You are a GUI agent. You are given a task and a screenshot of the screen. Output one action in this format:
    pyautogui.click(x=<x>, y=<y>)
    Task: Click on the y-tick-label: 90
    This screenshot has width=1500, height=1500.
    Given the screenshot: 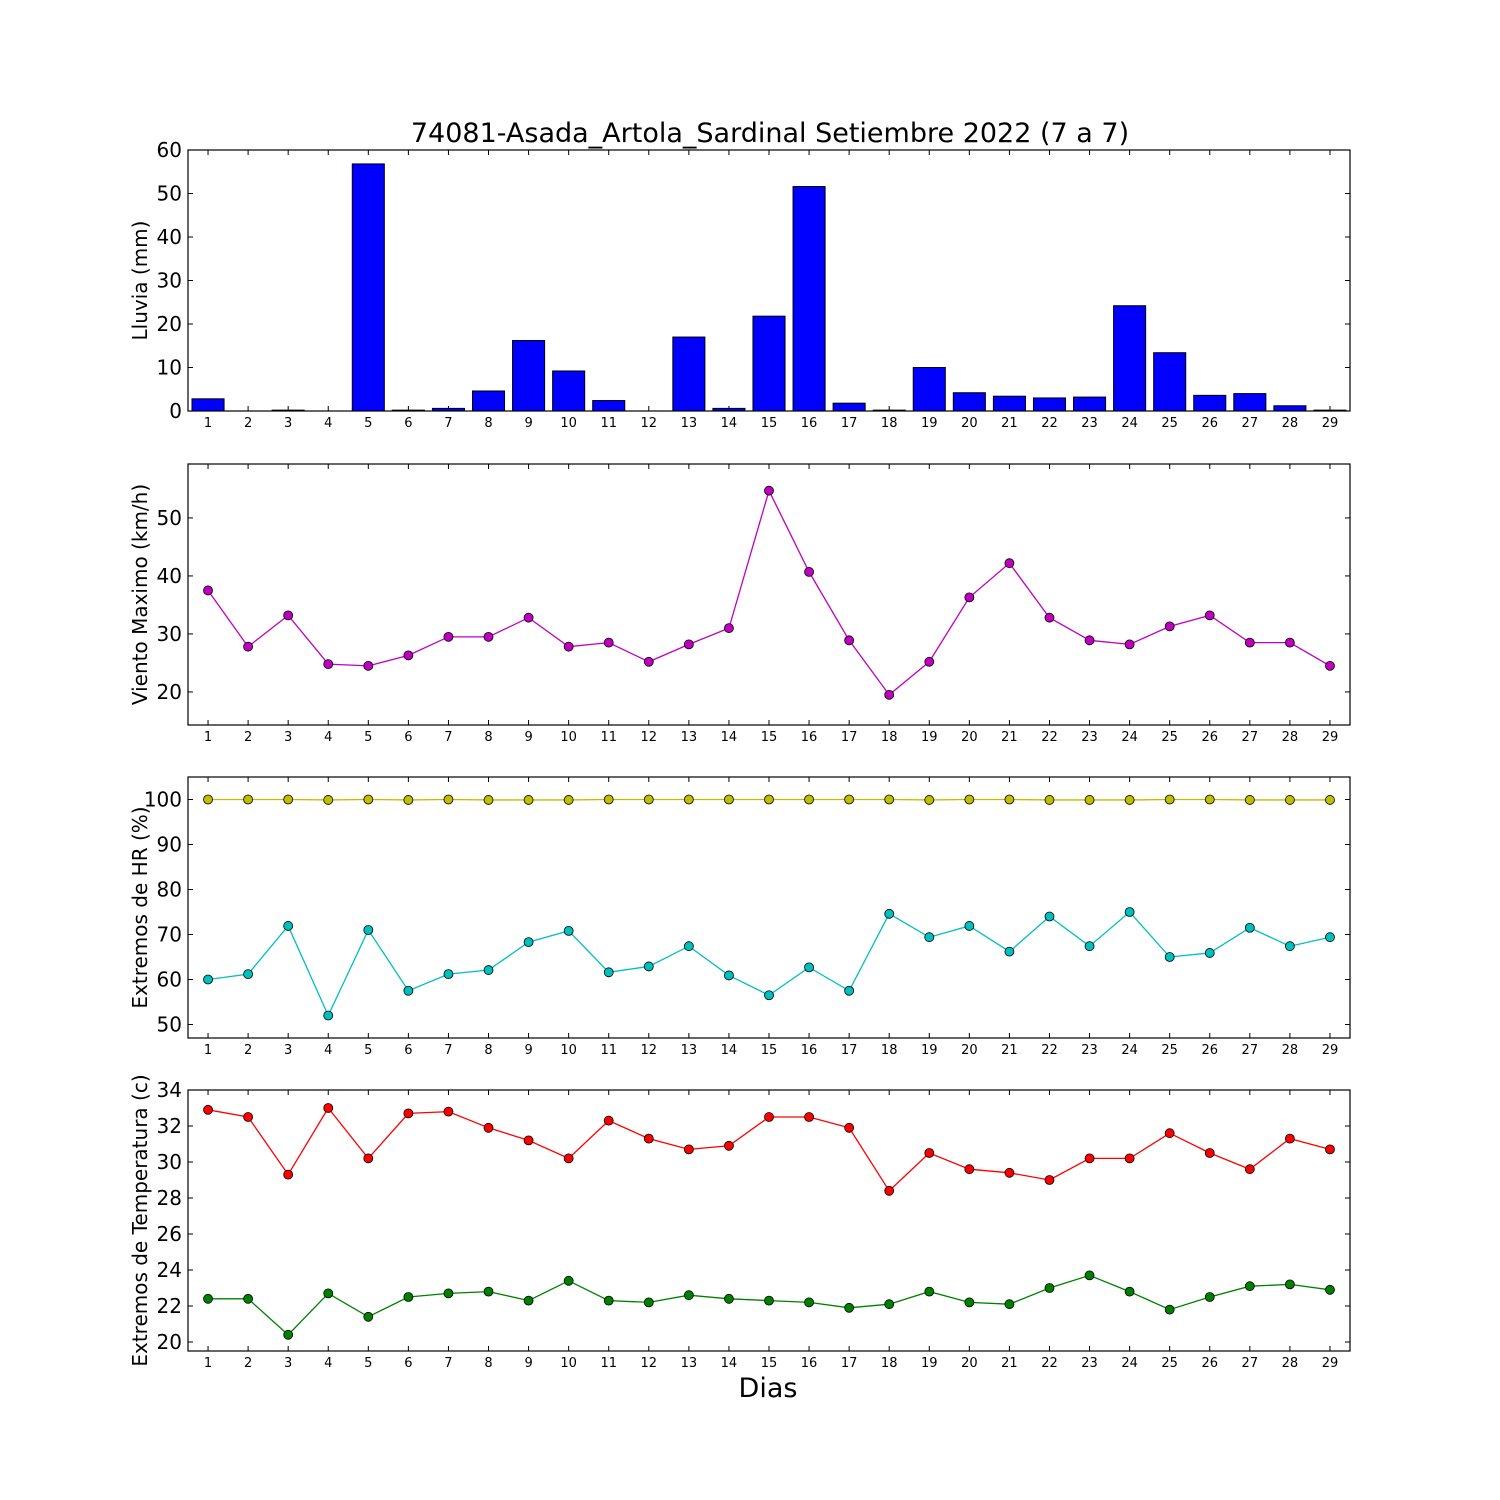 What is the action you would take?
    pyautogui.click(x=169, y=845)
    